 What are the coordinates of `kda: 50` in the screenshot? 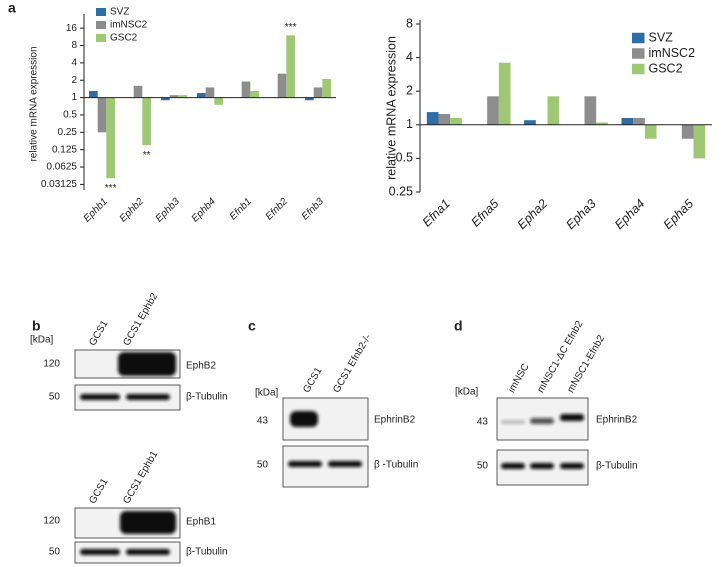 It's located at (263, 465).